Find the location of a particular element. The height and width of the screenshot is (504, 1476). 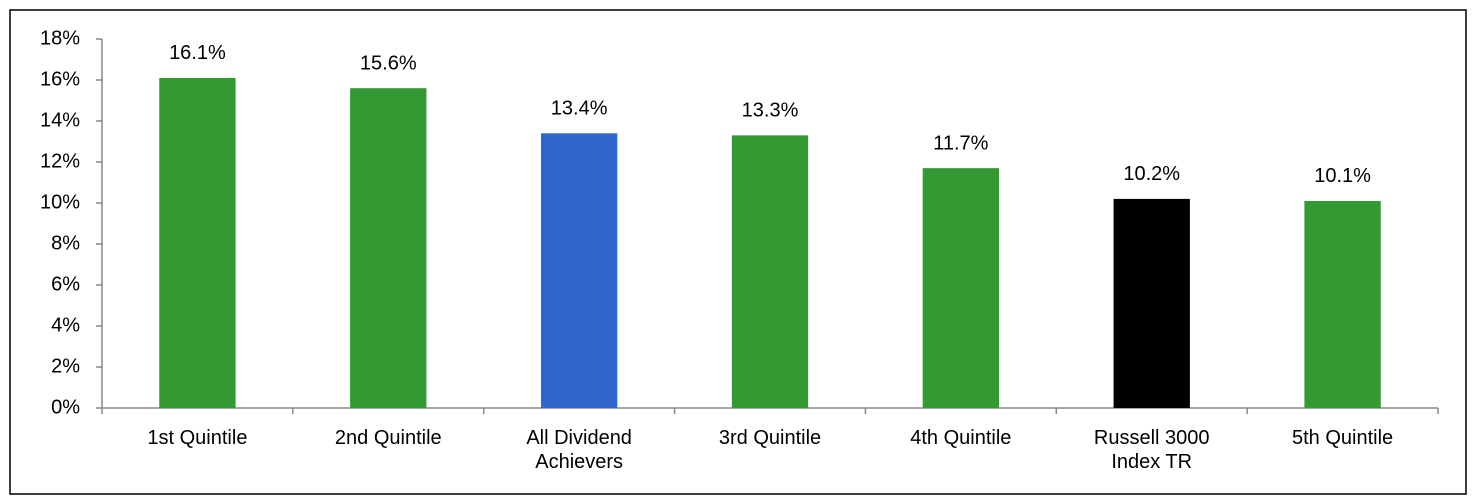

y-tick-label: 16% is located at coordinates (60, 79).